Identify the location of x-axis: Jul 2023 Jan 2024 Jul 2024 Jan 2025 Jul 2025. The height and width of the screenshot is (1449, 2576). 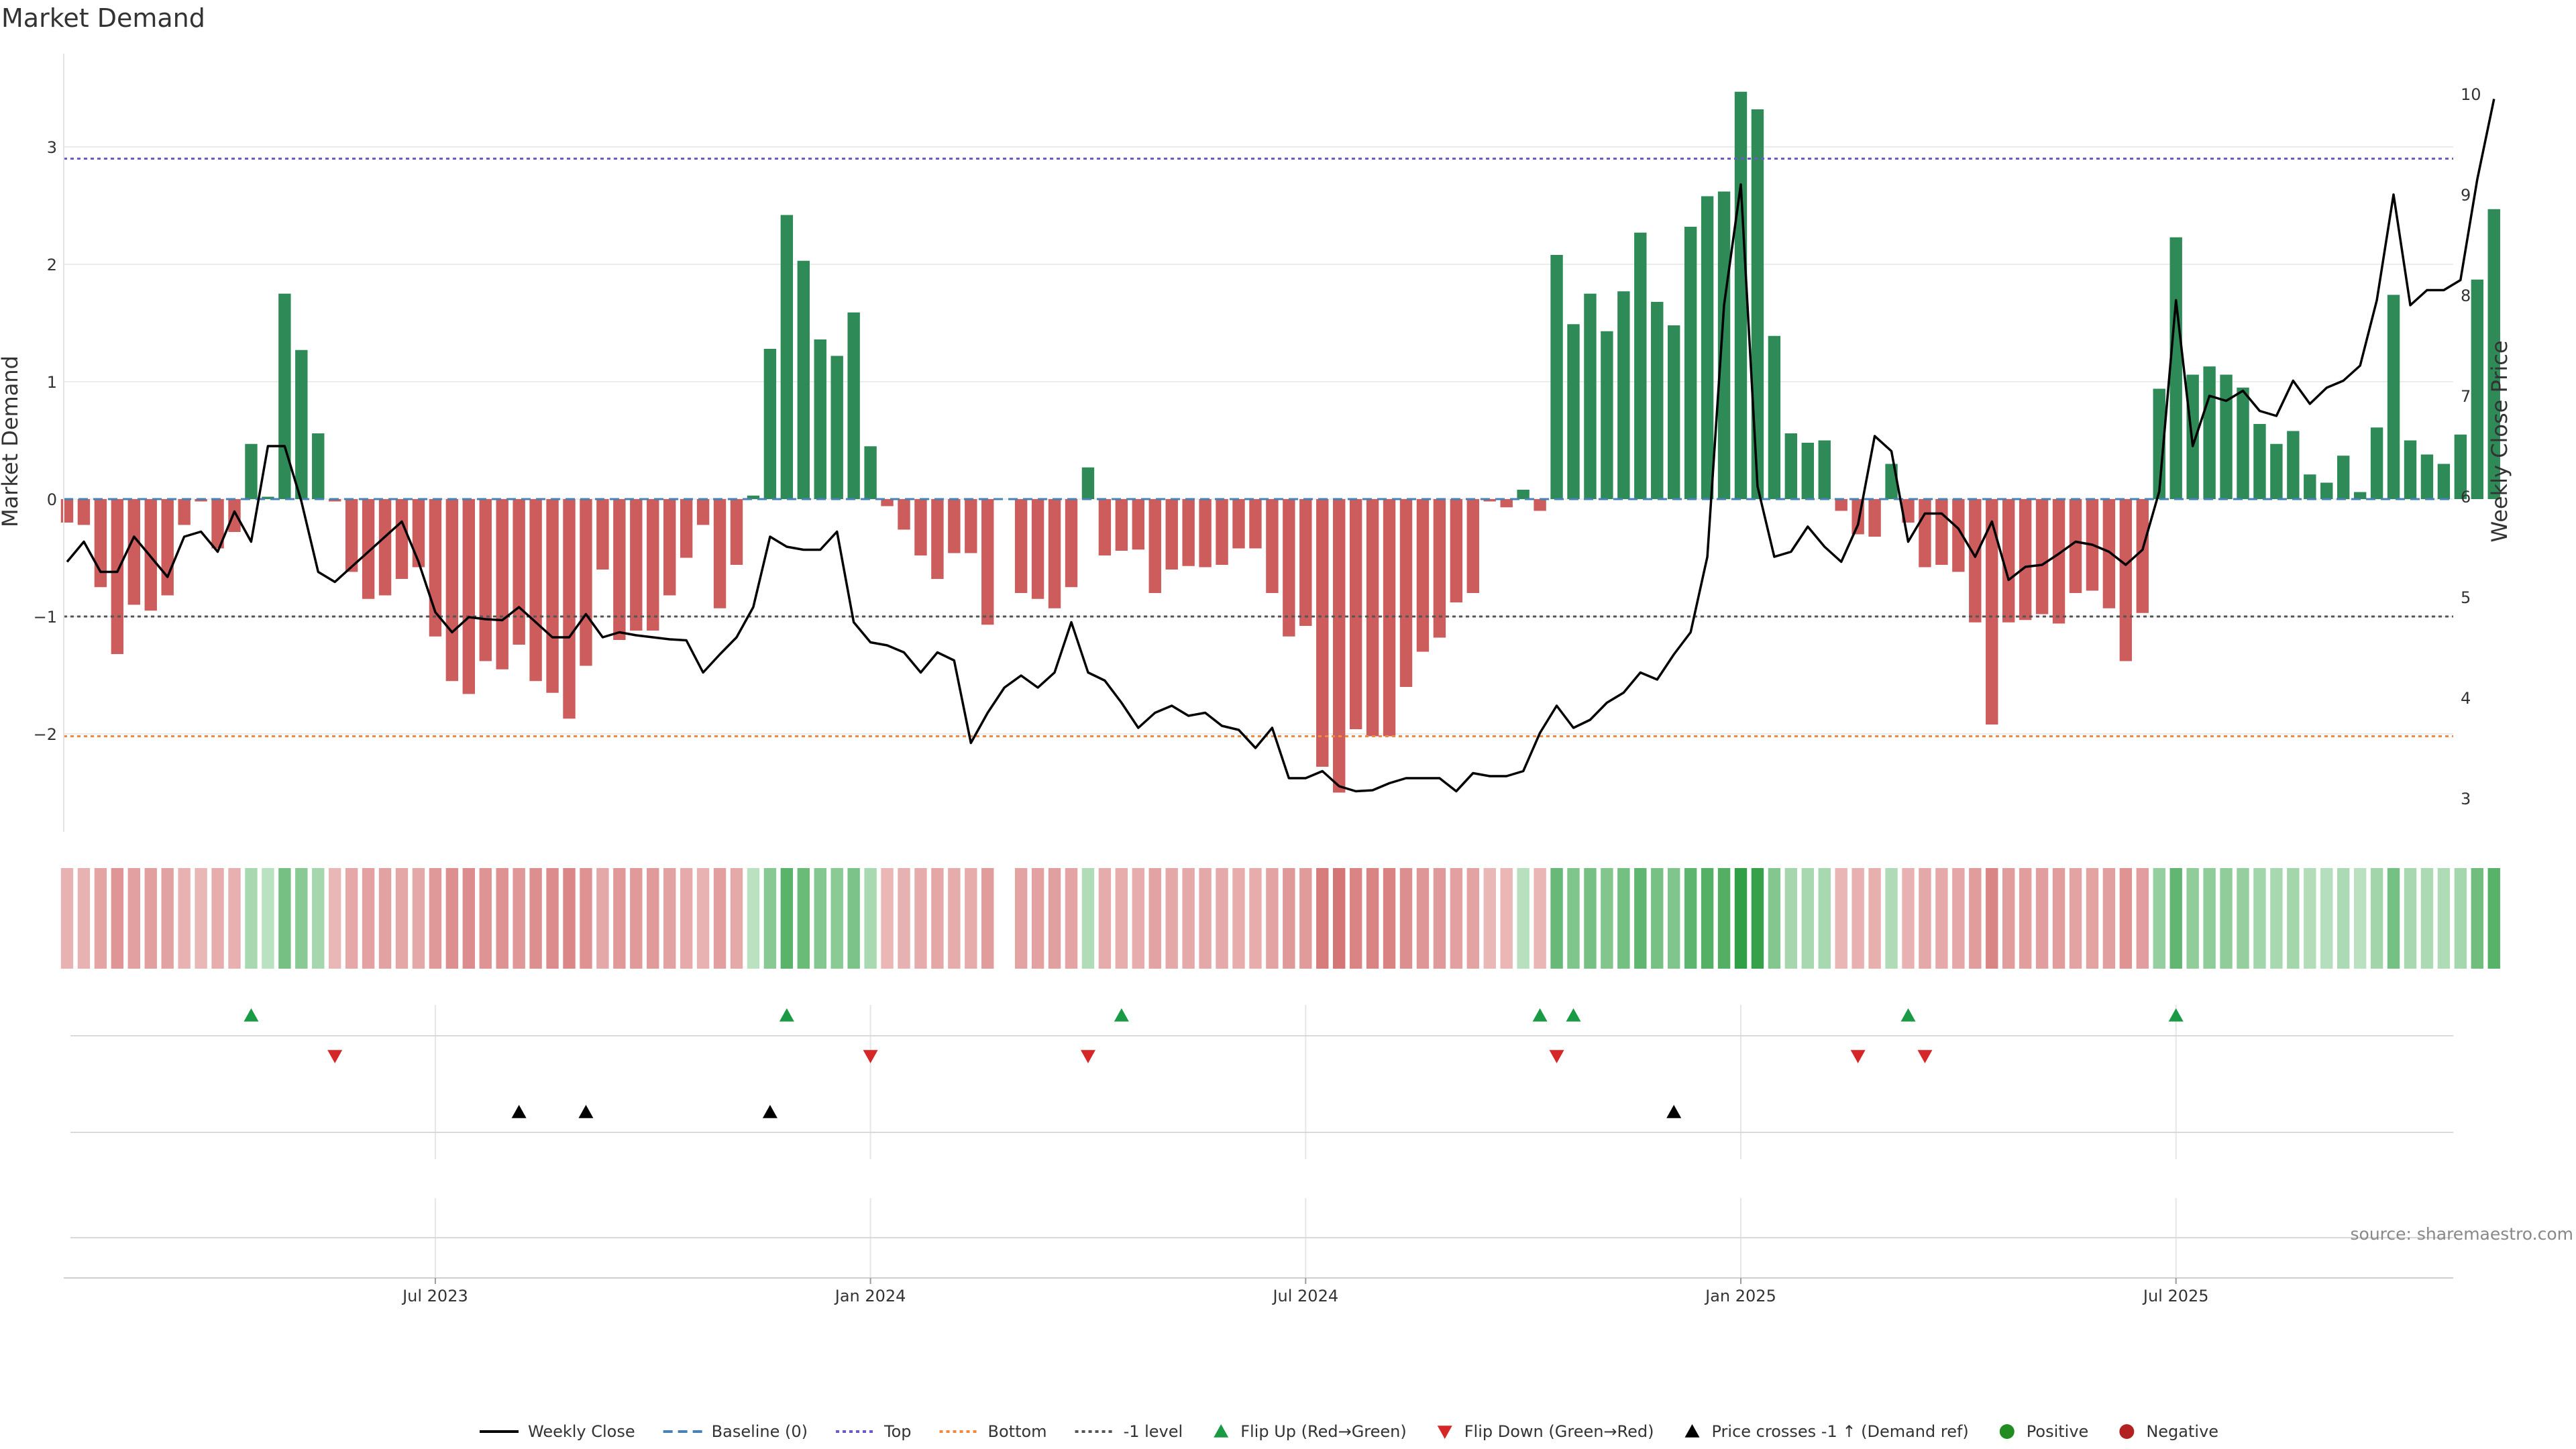
(1258, 1291).